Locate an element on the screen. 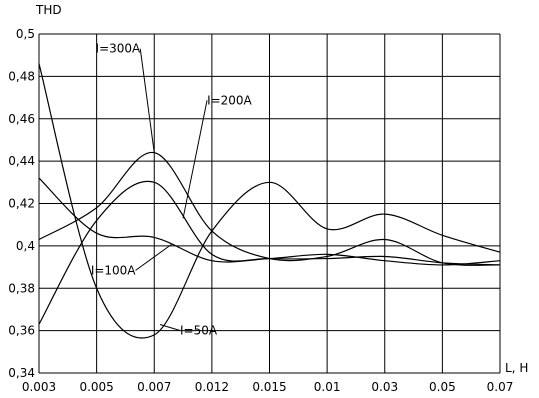 The height and width of the screenshot is (398, 539). series-label: I=300A is located at coordinates (118, 49).